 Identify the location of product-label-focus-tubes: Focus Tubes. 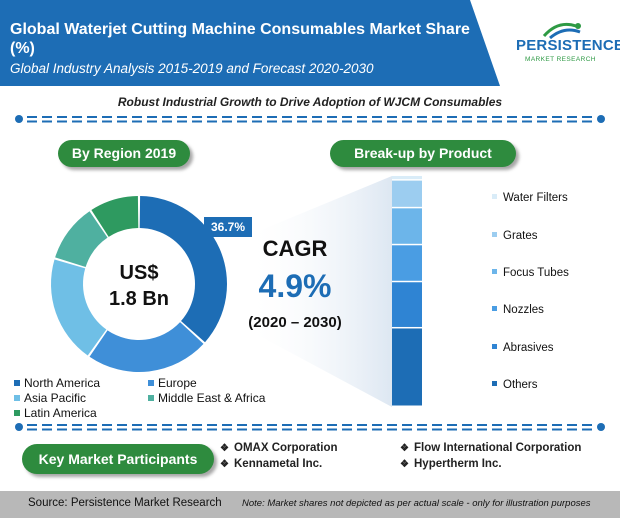
(530, 273).